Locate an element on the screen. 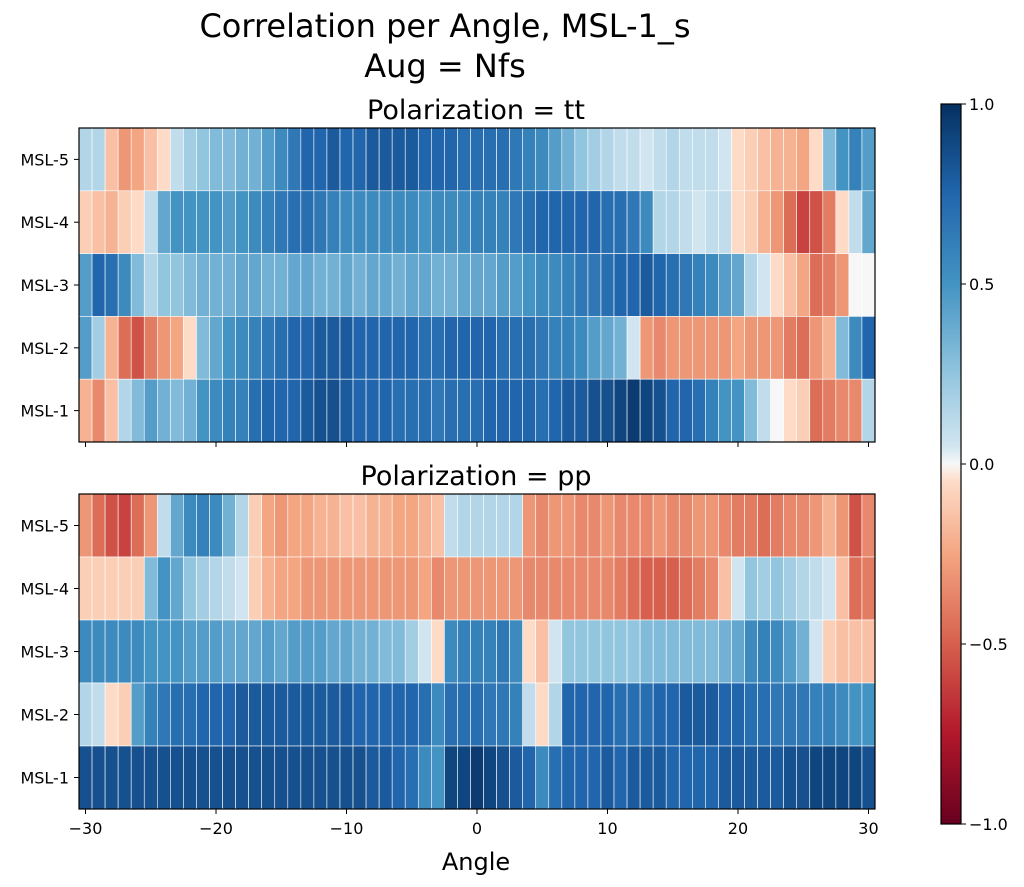  colorbar-gradient is located at coordinates (951, 464).